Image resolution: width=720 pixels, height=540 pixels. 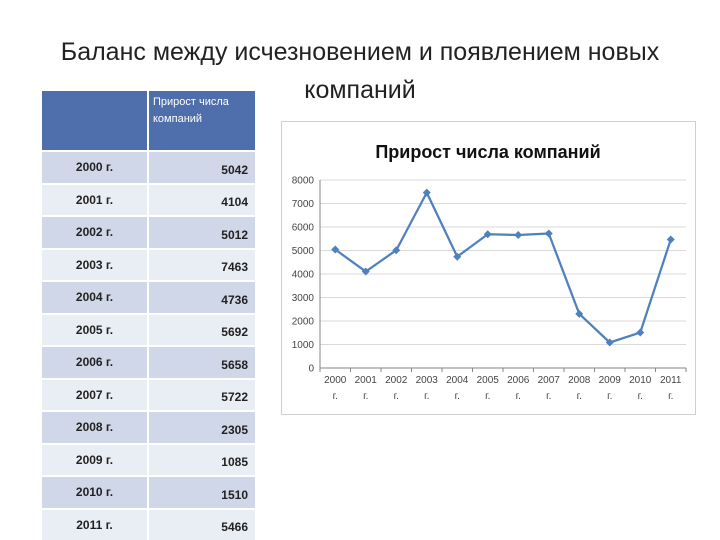 I want to click on y-tick-label: 2000, so click(x=303, y=322).